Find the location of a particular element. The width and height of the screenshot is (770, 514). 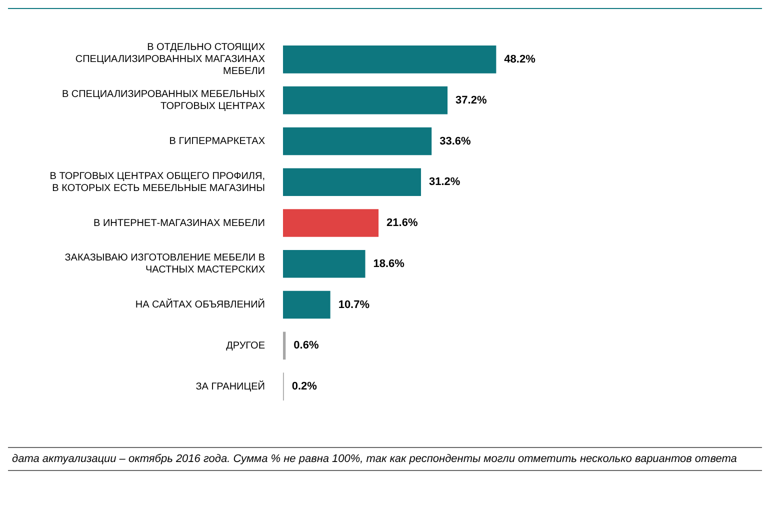

y-tick-label: В ИНТЕРНЕТ-МАГАЗИНАХ МЕБЕЛИ is located at coordinates (179, 223).